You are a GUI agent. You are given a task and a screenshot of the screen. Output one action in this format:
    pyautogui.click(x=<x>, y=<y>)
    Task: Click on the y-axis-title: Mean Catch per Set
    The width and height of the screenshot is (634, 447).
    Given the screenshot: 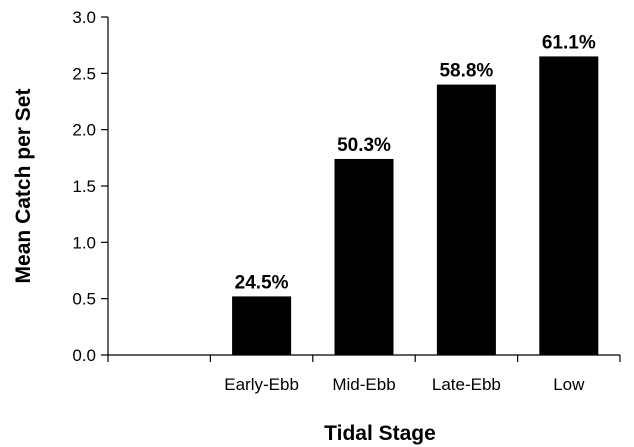 What is the action you would take?
    pyautogui.click(x=23, y=186)
    